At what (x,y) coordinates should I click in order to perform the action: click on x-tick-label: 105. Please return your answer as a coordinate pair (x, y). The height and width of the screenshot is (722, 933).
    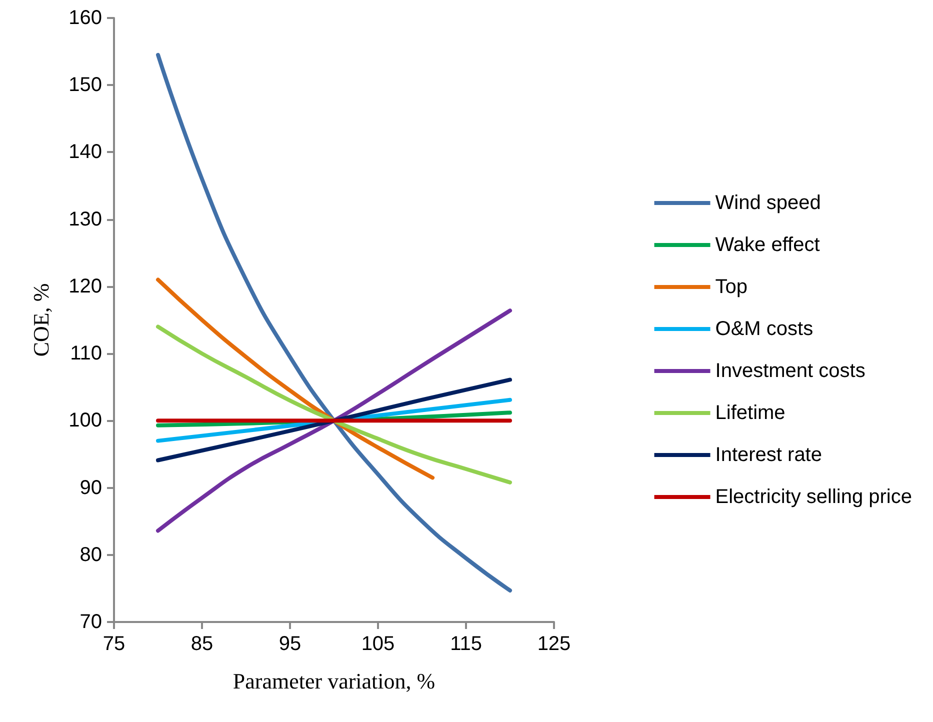
    Looking at the image, I should click on (378, 644).